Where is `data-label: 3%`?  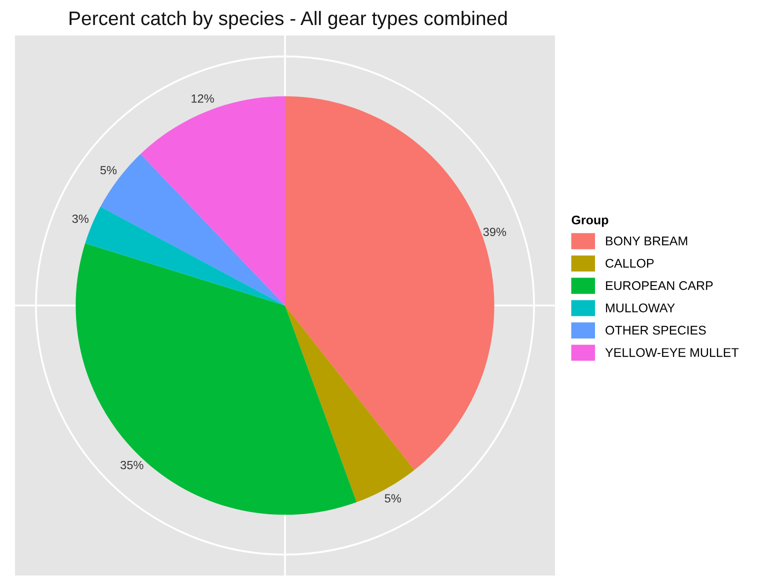
data-label: 3% is located at coordinates (80, 218).